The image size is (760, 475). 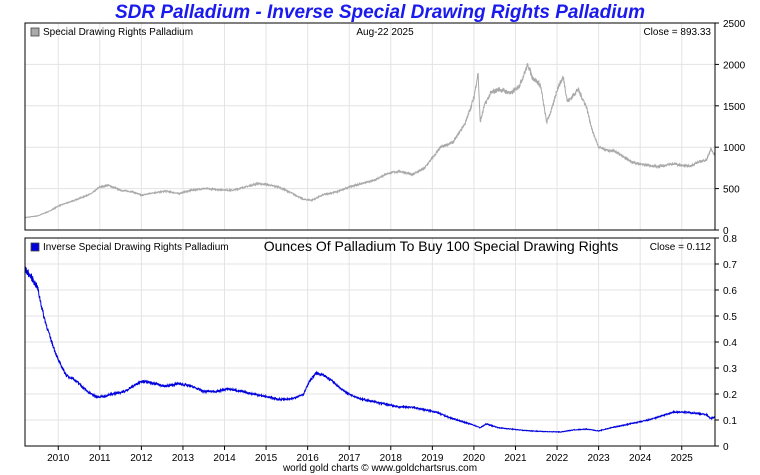 What do you see at coordinates (432, 458) in the screenshot?
I see `x-tick-label: 2019` at bounding box center [432, 458].